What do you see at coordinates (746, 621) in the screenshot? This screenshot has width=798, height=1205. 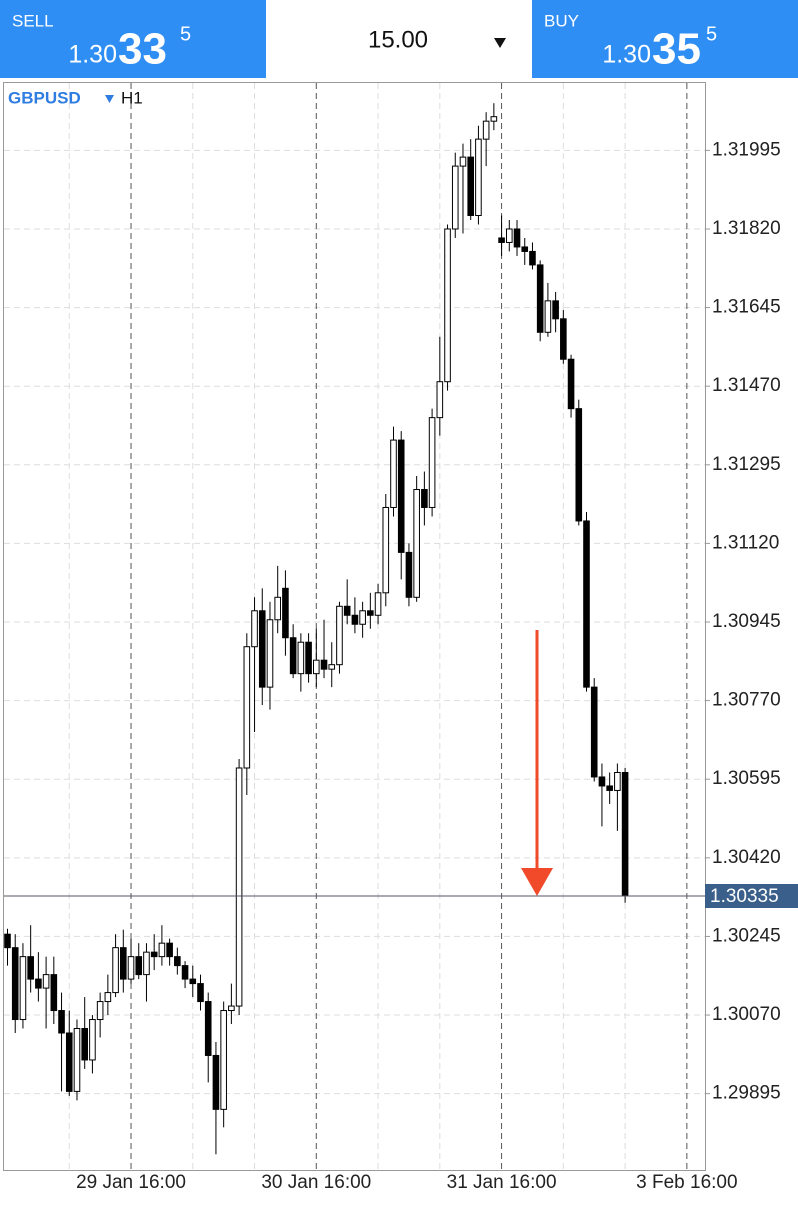 I see `y-tick-label: 1.30945` at bounding box center [746, 621].